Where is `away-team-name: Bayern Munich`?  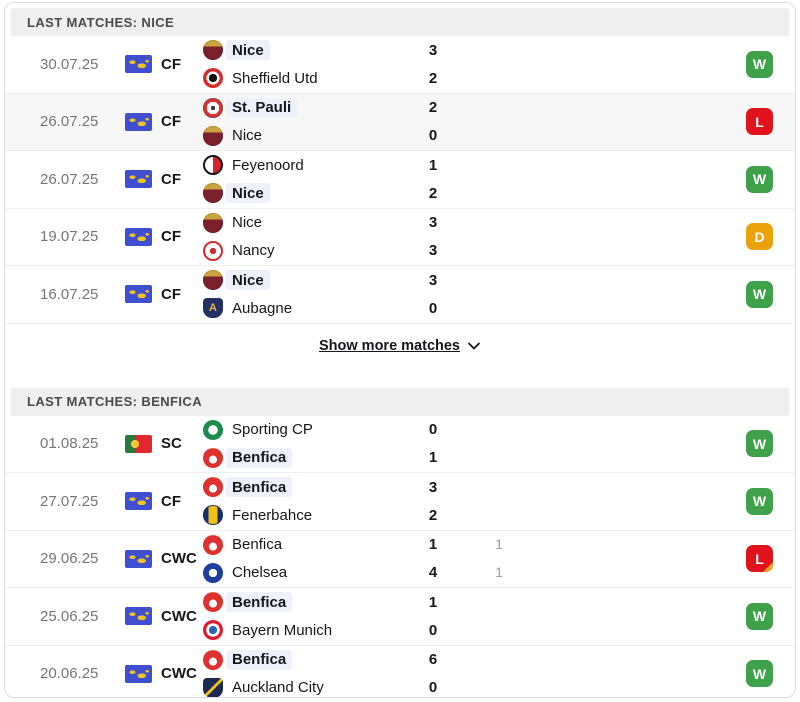 away-team-name: Bayern Munich is located at coordinates (282, 630).